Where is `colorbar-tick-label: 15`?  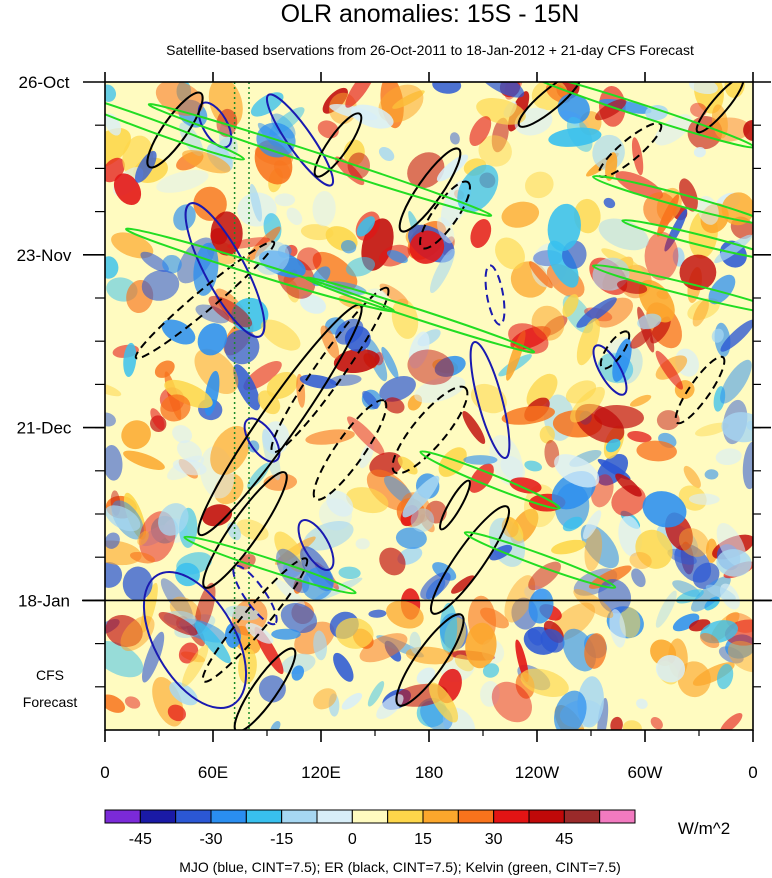 colorbar-tick-label: 15 is located at coordinates (423, 839).